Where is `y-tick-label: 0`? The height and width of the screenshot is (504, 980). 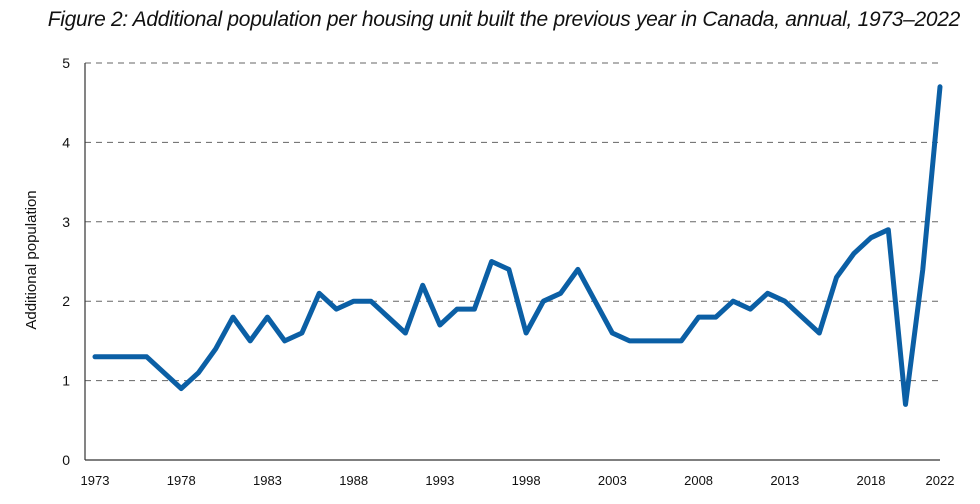
y-tick-label: 0 is located at coordinates (66, 460).